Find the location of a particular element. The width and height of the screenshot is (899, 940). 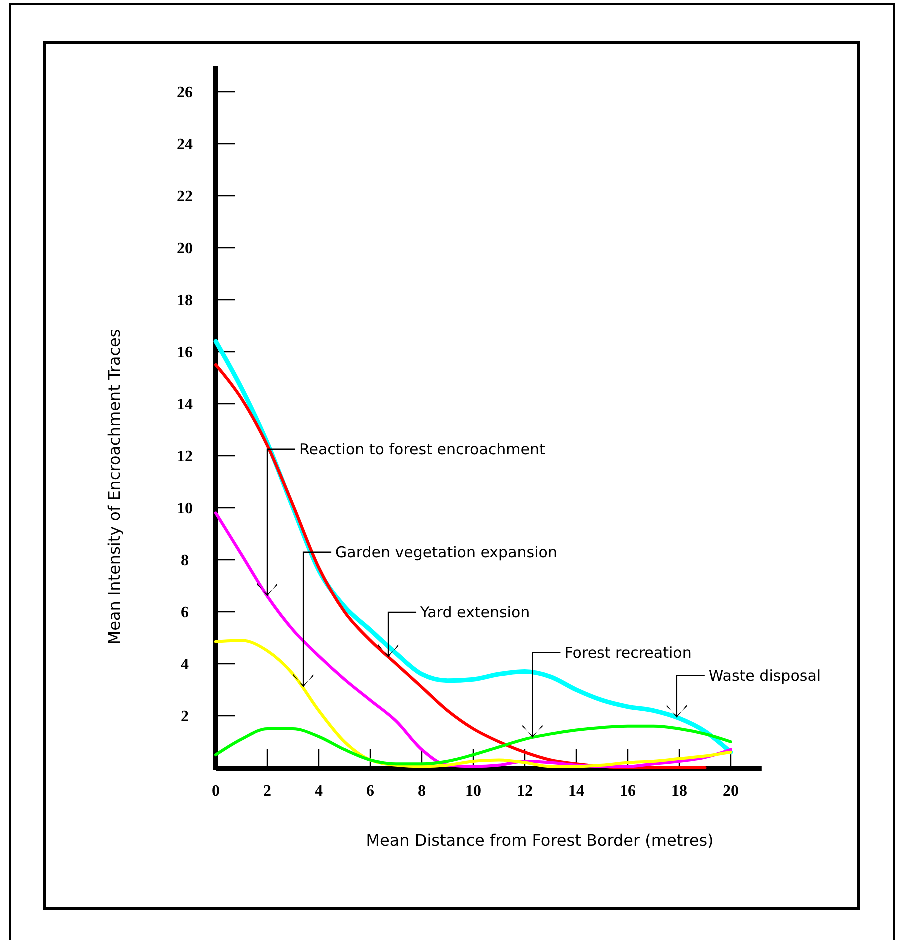

x-tick-label: 14 is located at coordinates (576, 791).